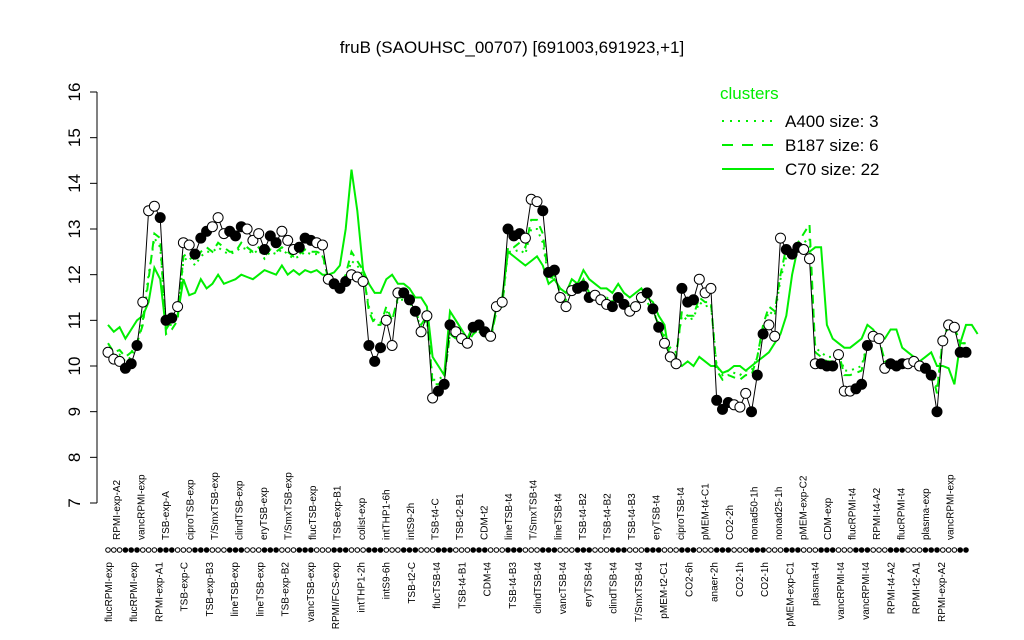 The height and width of the screenshot is (640, 1024). What do you see at coordinates (917, 588) in the screenshot?
I see `x-tick-label-bottom: RPMI-t2-A1` at bounding box center [917, 588].